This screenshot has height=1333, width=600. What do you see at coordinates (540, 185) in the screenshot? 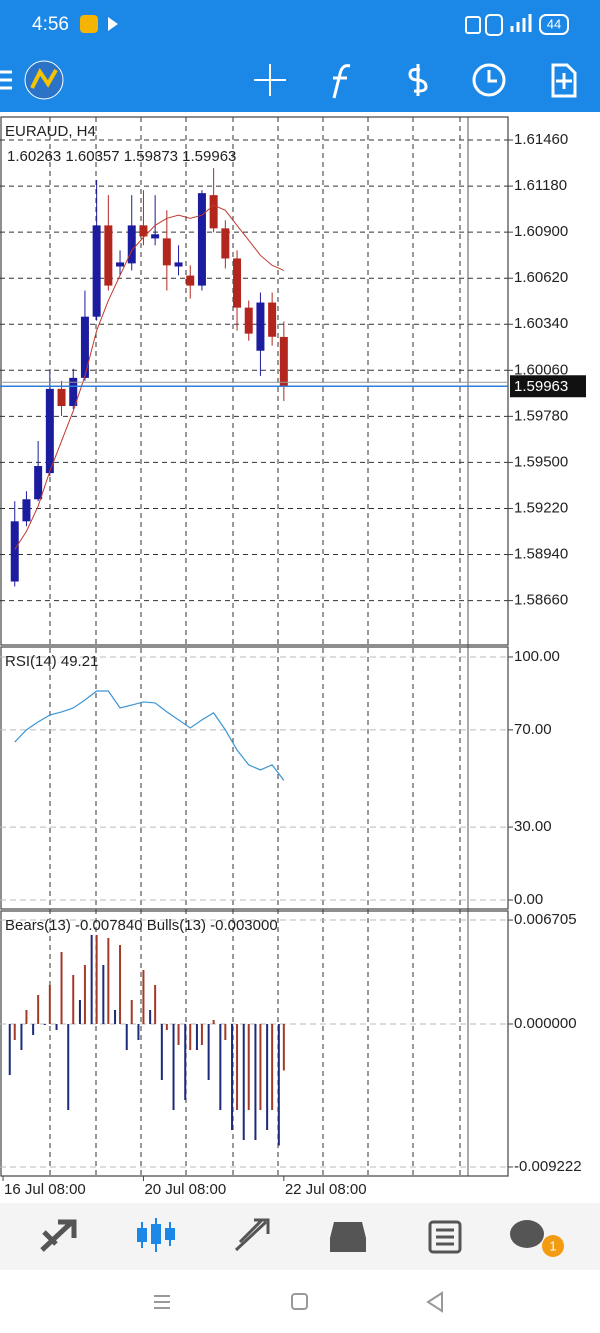
I see `y-tick-label: 1.61180` at bounding box center [540, 185].